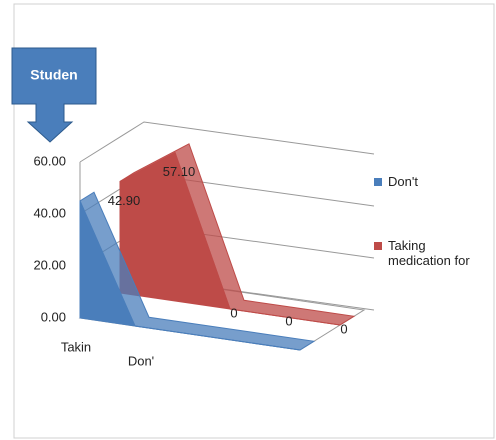 The image size is (496, 440). I want to click on legend-label: Don't, so click(403, 181).